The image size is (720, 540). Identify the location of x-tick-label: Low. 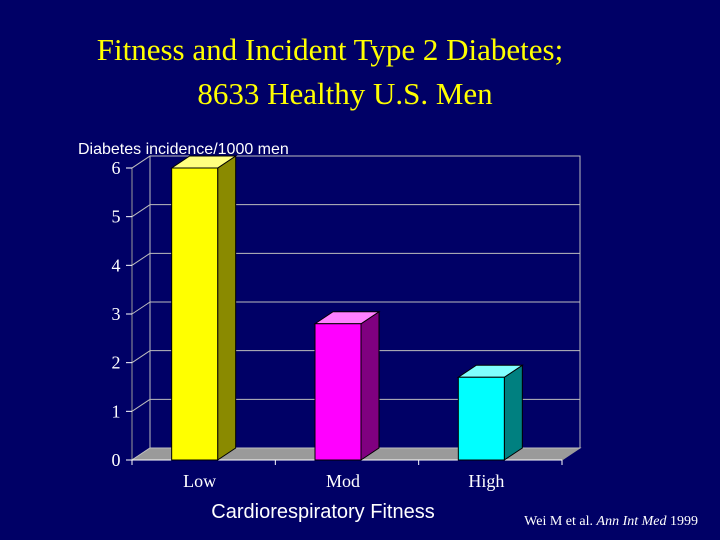
(199, 481).